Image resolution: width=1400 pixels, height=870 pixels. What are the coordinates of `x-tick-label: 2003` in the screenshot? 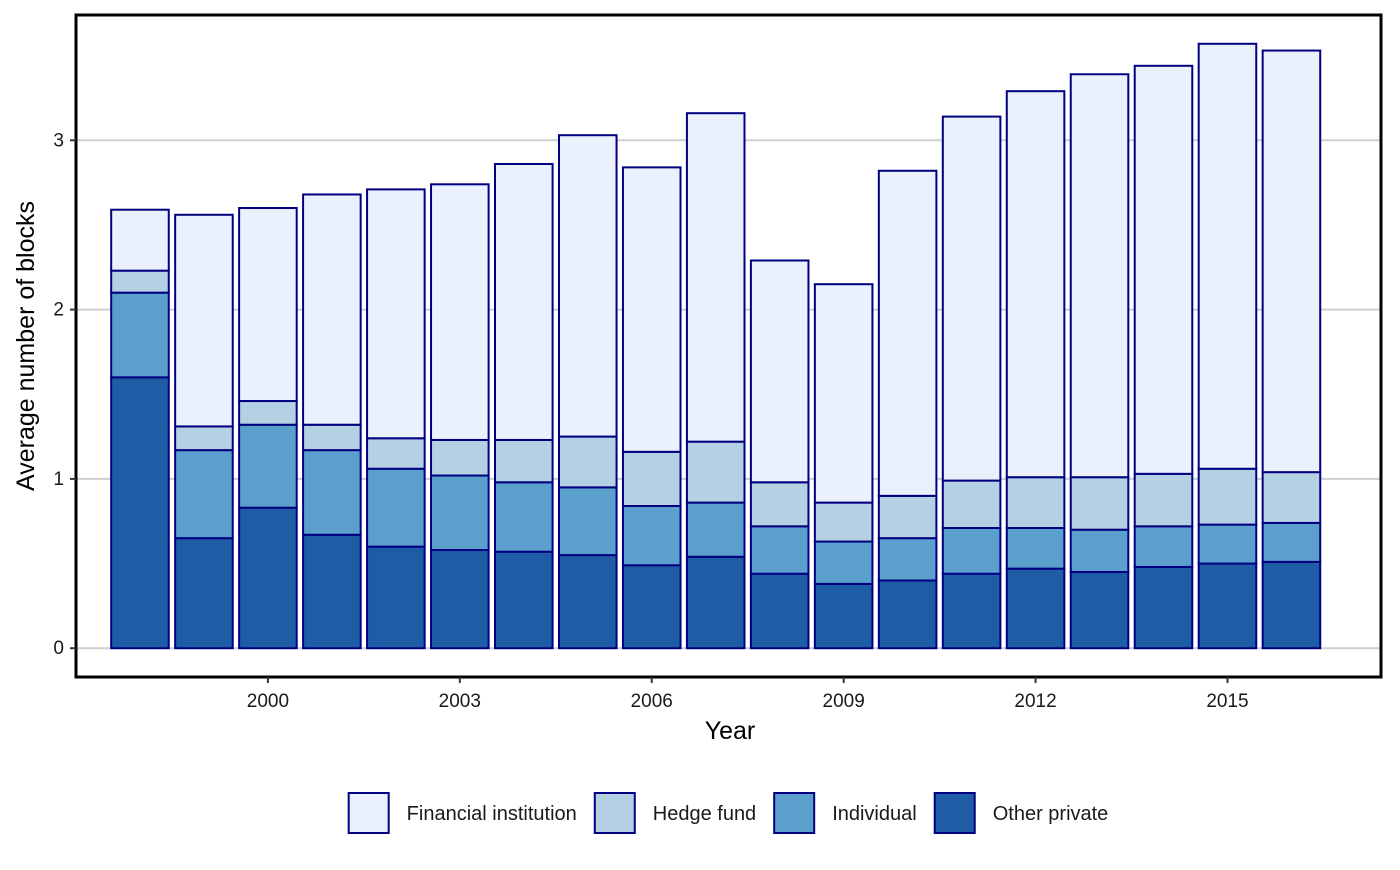 It's located at (460, 701).